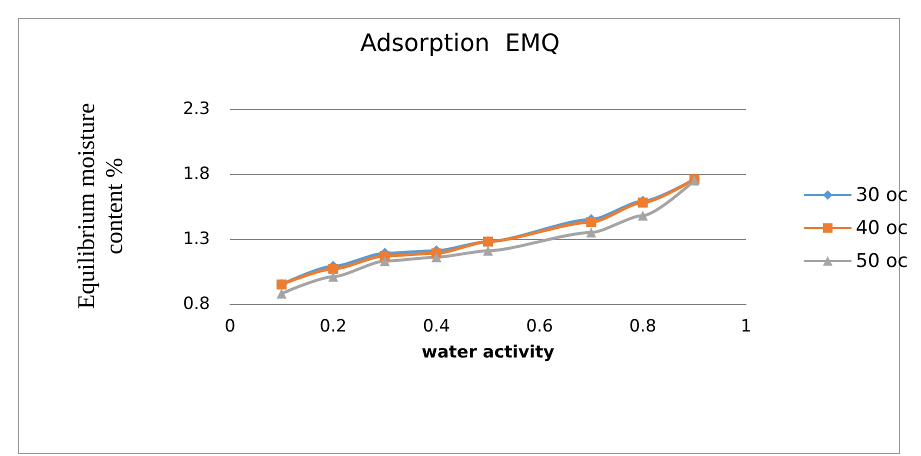 The width and height of the screenshot is (921, 456). I want to click on legend-label: 50 oc, so click(882, 261).